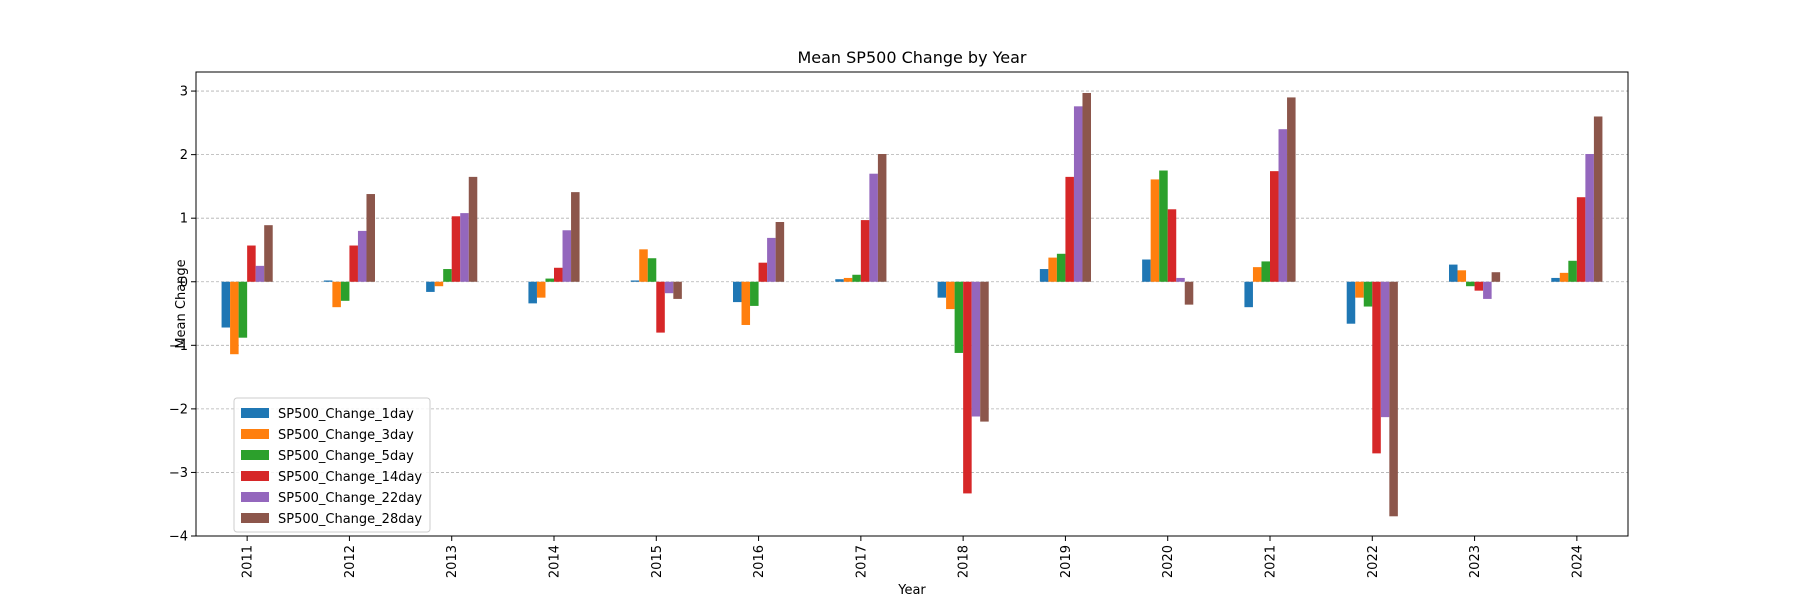 This screenshot has width=1800, height=604. Describe the element at coordinates (1189, 293) in the screenshot. I see `bar-SP500_Change_28day-2020` at that location.